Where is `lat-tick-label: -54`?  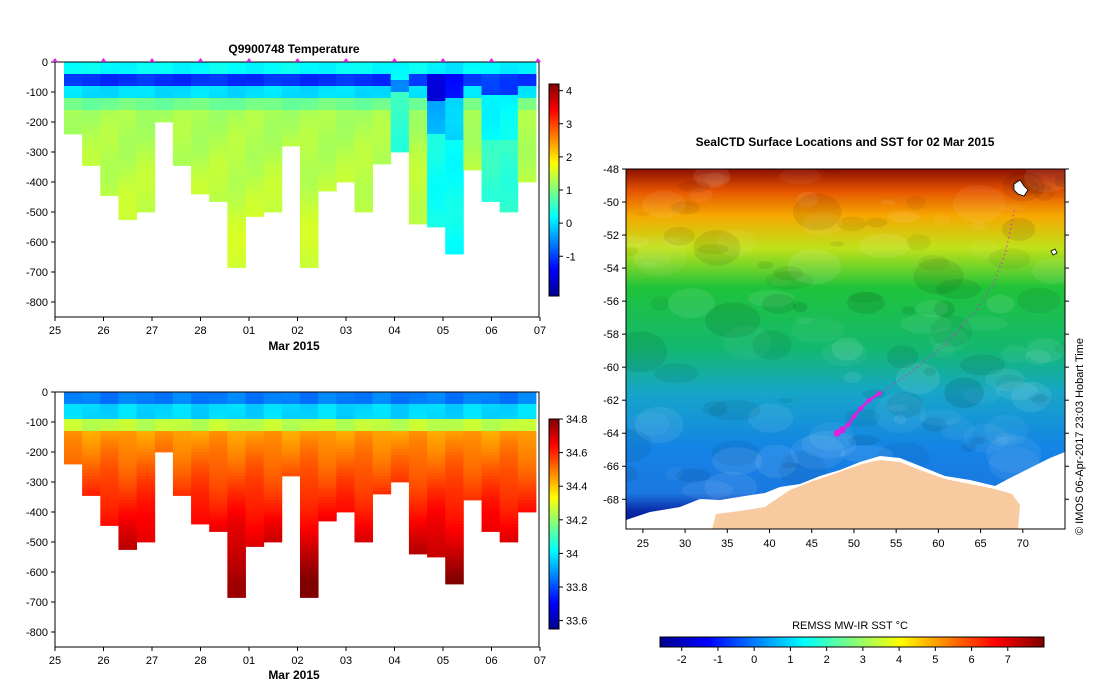 lat-tick-label: -54 is located at coordinates (611, 269).